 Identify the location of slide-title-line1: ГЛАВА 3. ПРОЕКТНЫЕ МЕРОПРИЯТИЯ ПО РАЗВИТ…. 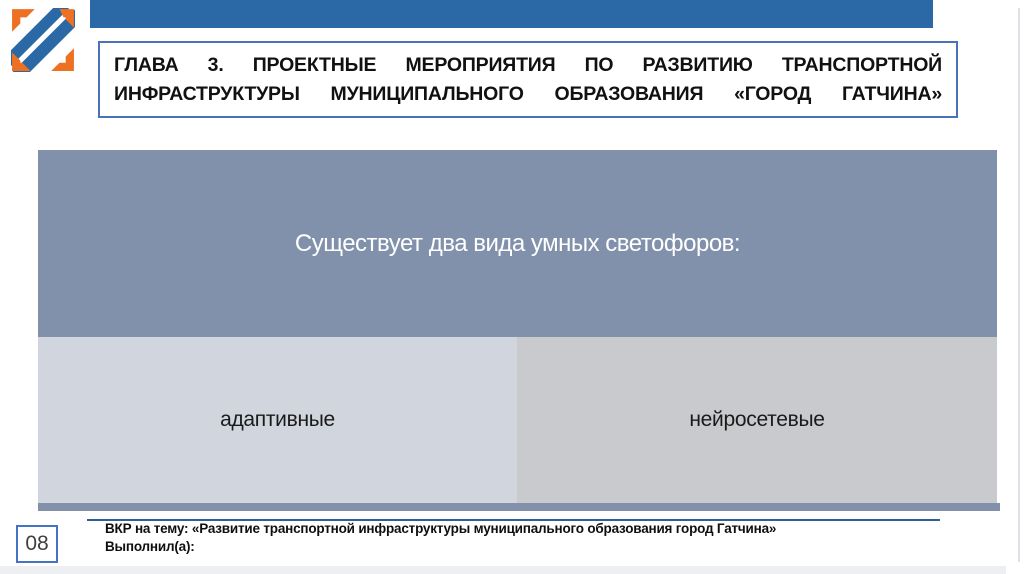
(528, 64).